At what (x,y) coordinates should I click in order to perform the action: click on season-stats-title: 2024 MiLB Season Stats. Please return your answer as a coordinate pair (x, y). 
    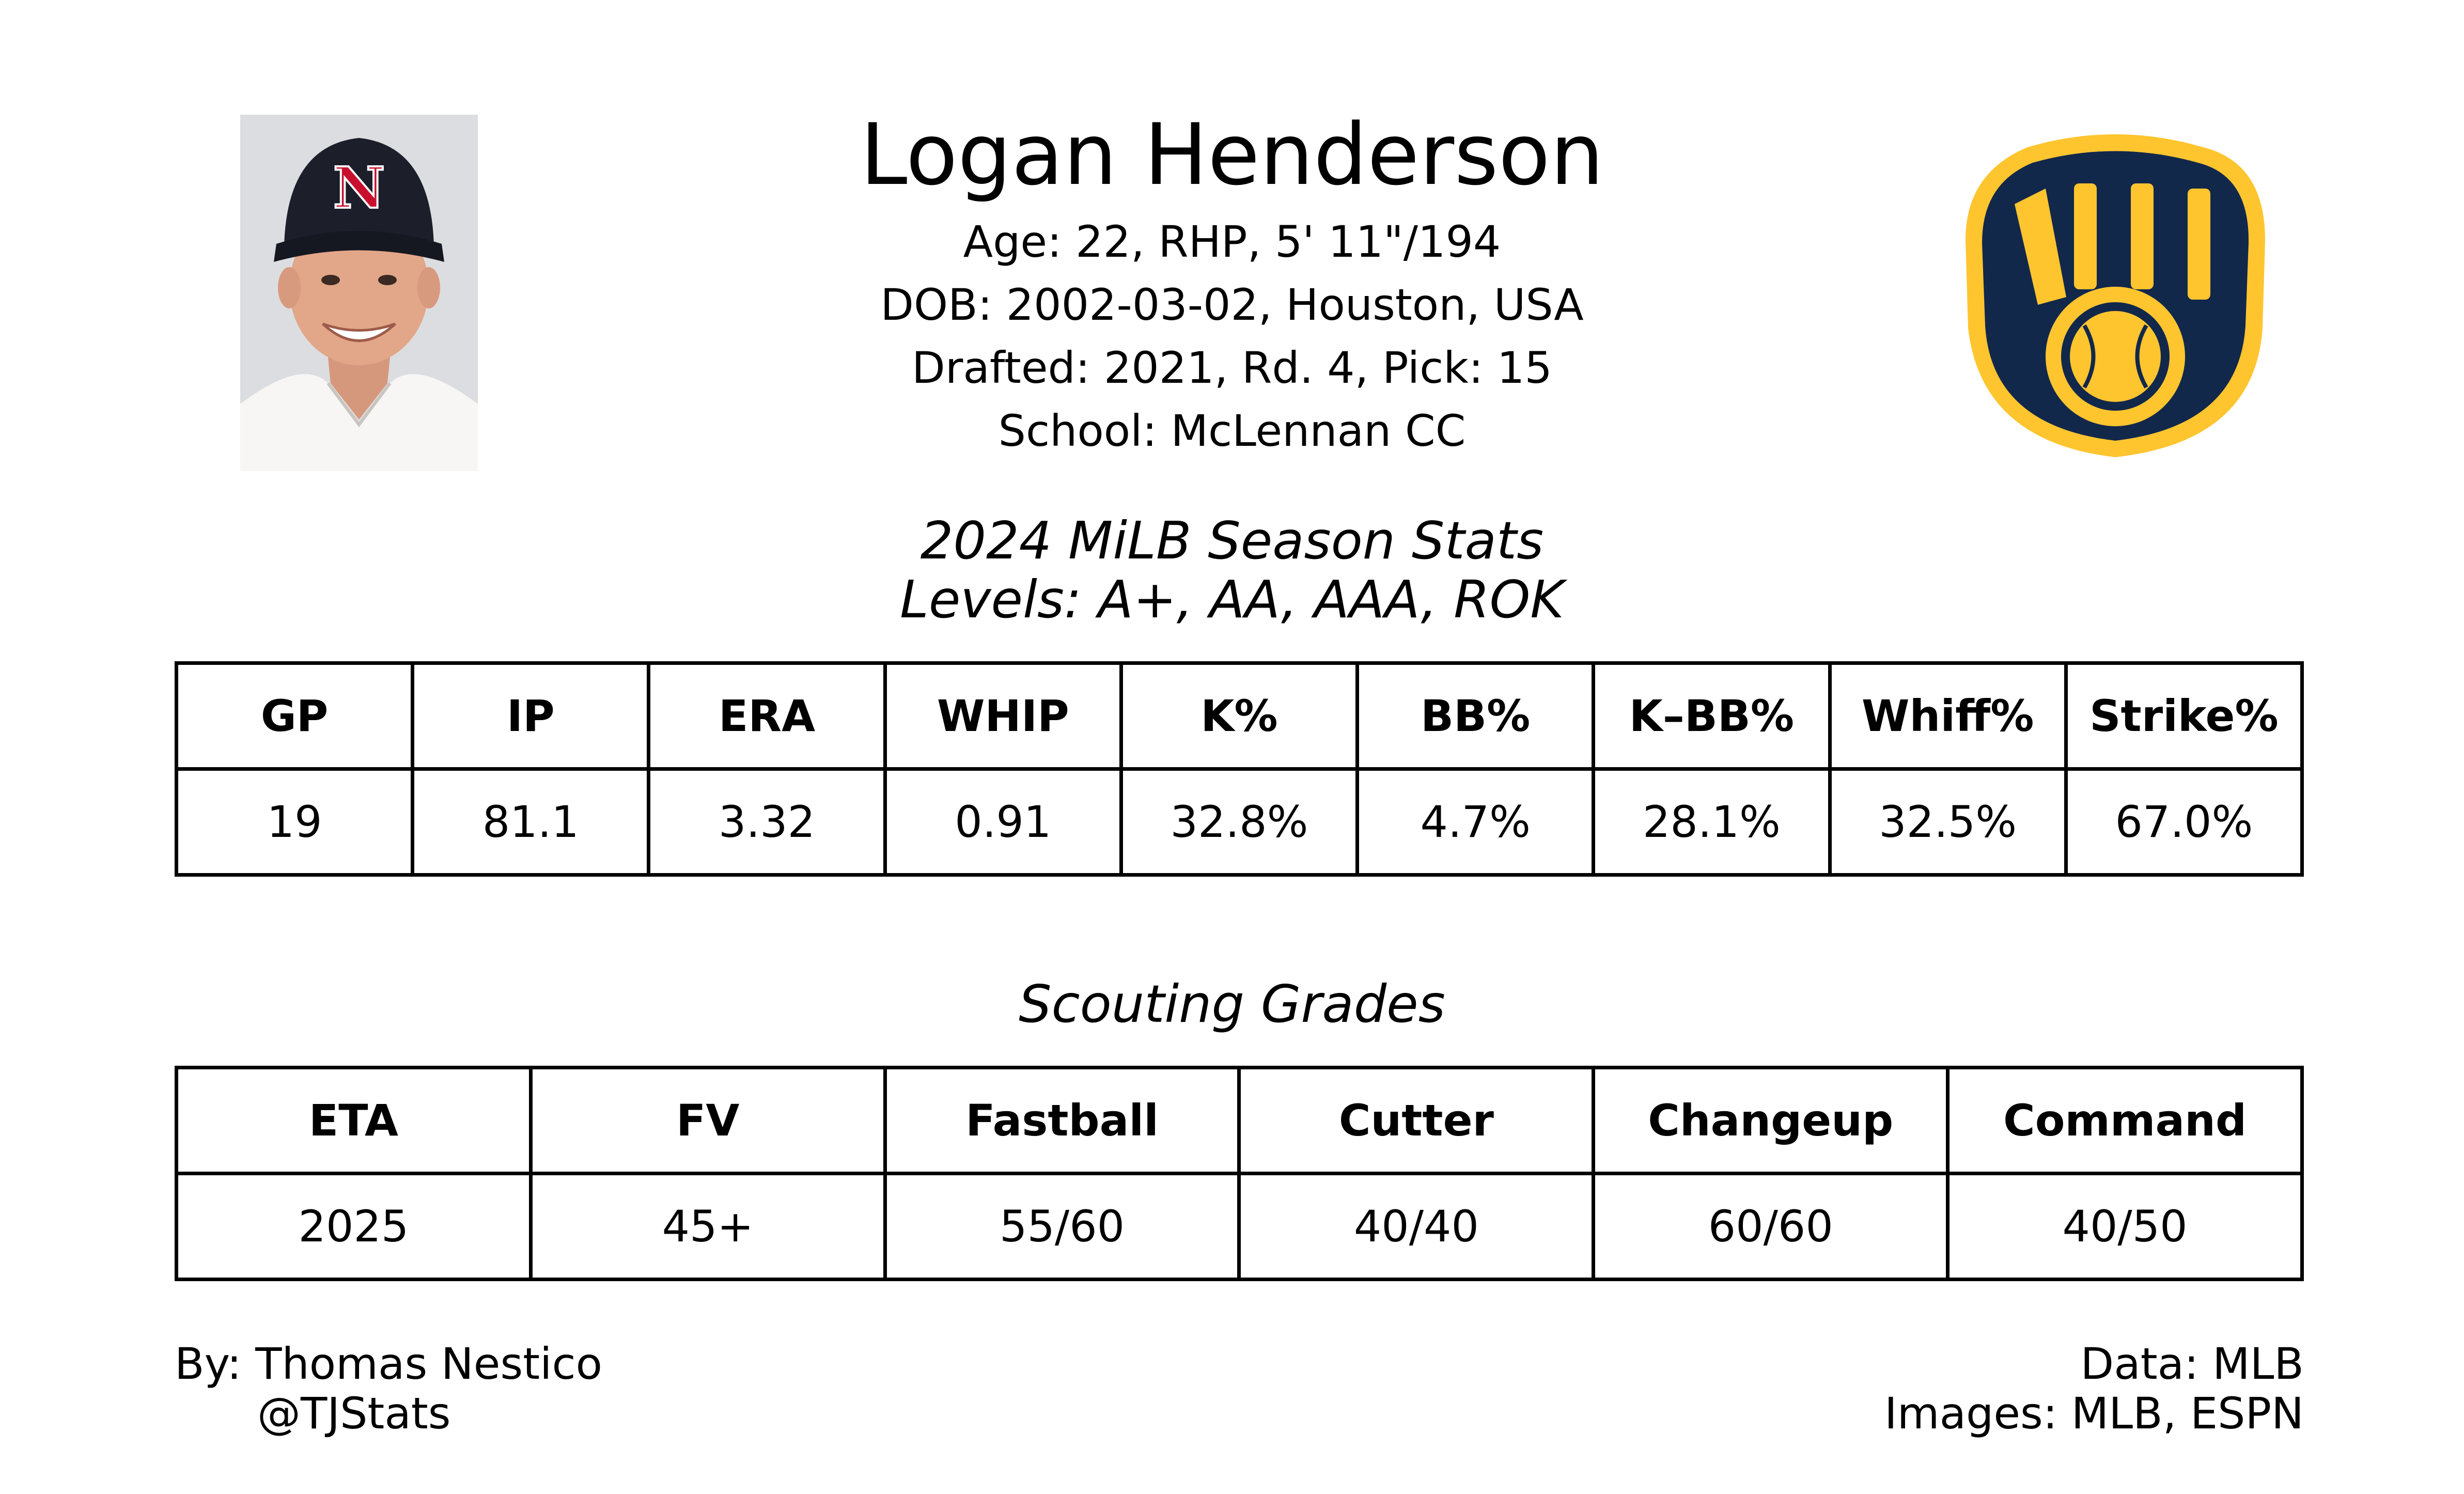
    Looking at the image, I should click on (1232, 541).